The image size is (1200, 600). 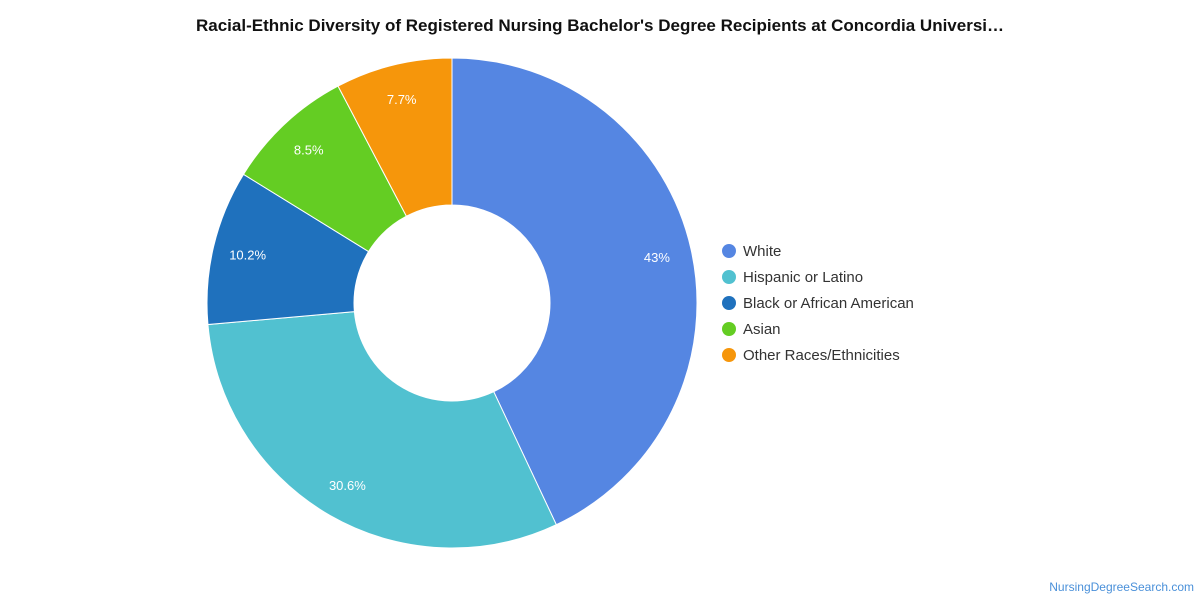 What do you see at coordinates (1121, 587) in the screenshot?
I see `source-link: NursingDegreeSearch.com` at bounding box center [1121, 587].